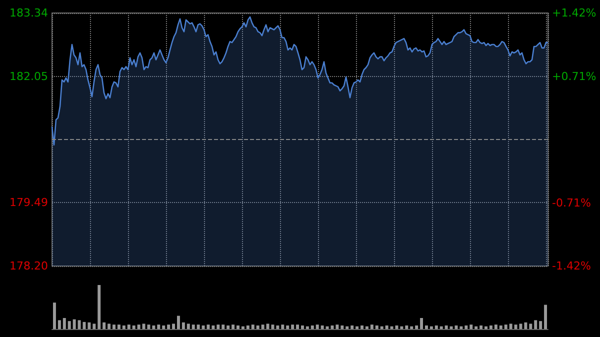 The width and height of the screenshot is (600, 337). What do you see at coordinates (574, 13) in the screenshot?
I see `y2-tick-label: +1.42%` at bounding box center [574, 13].